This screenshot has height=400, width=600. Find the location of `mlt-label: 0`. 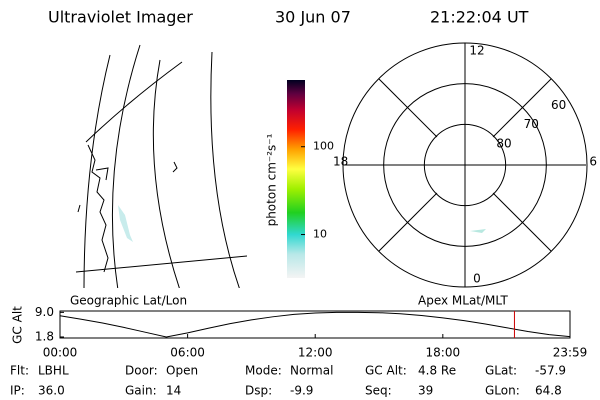

mlt-label: 0 is located at coordinates (477, 279).